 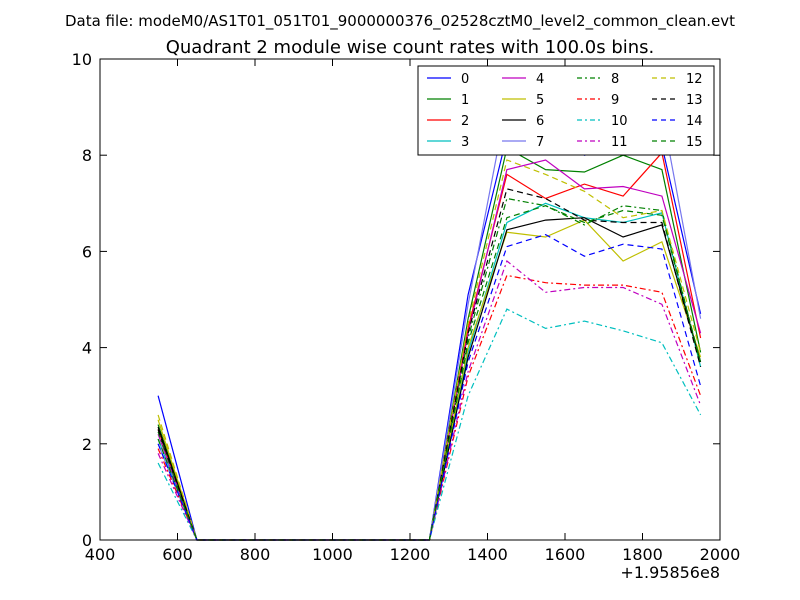 I want to click on x-tick-label: 1400, so click(x=487, y=554).